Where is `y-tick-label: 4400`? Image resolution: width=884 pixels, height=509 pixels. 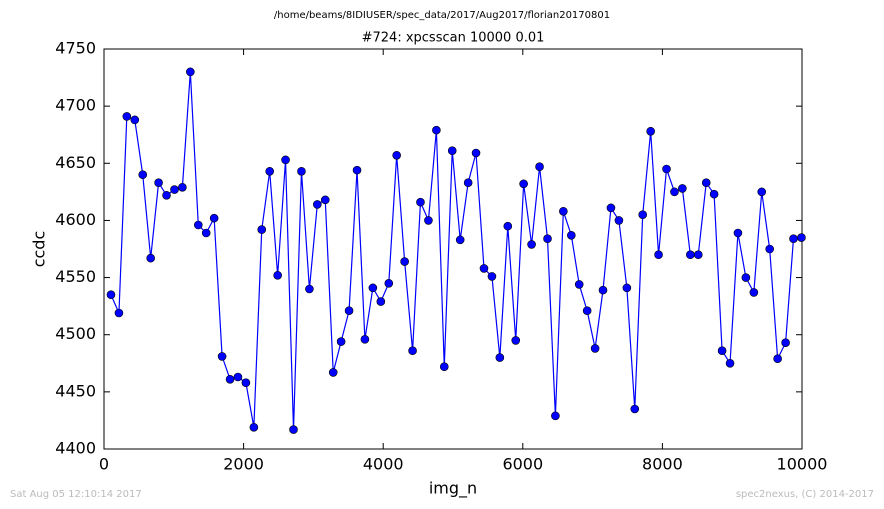
y-tick-label: 4400 is located at coordinates (75, 448).